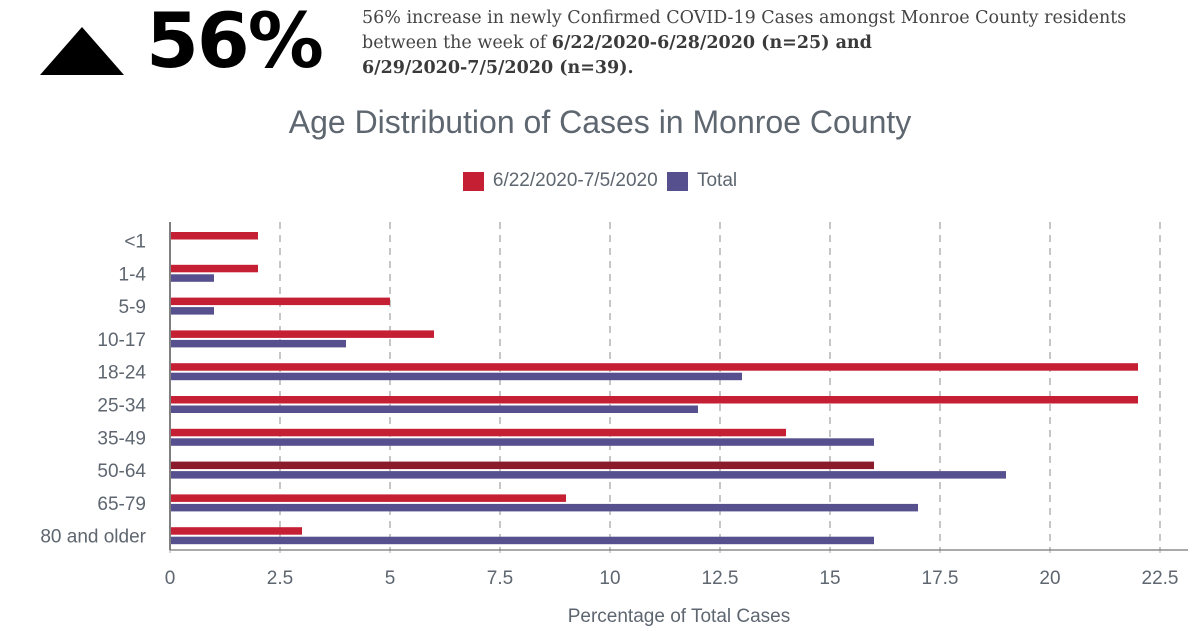  Describe the element at coordinates (498, 68) in the screenshot. I see `description-week2: 6/29/2020-7/5/2020 (n=39).` at that location.